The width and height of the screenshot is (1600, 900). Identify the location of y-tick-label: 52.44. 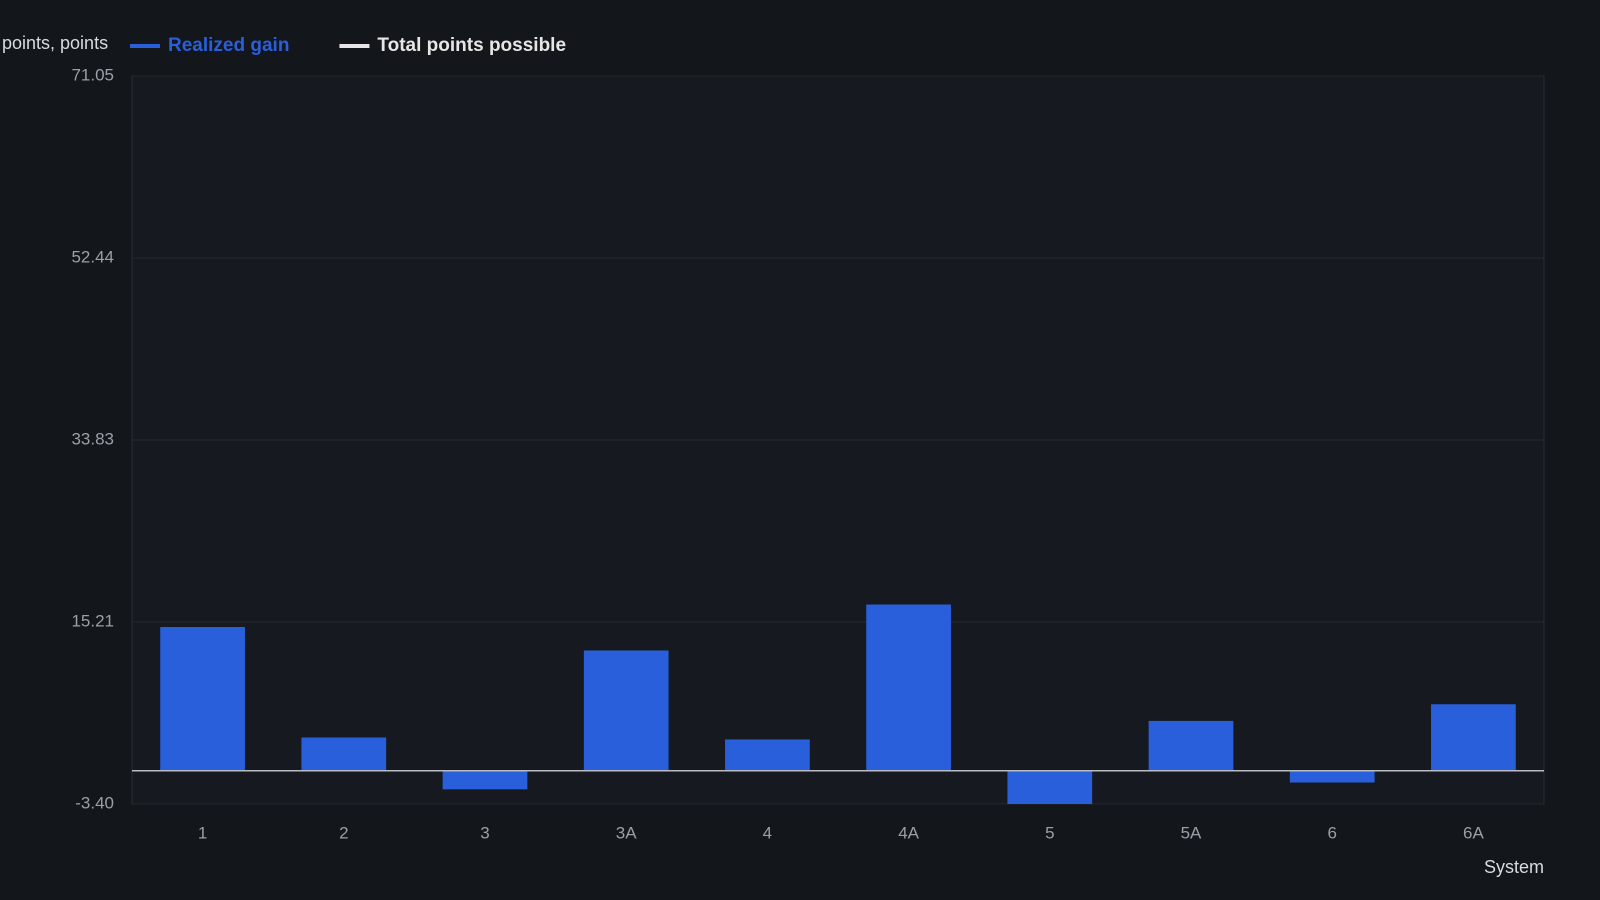
(92, 256).